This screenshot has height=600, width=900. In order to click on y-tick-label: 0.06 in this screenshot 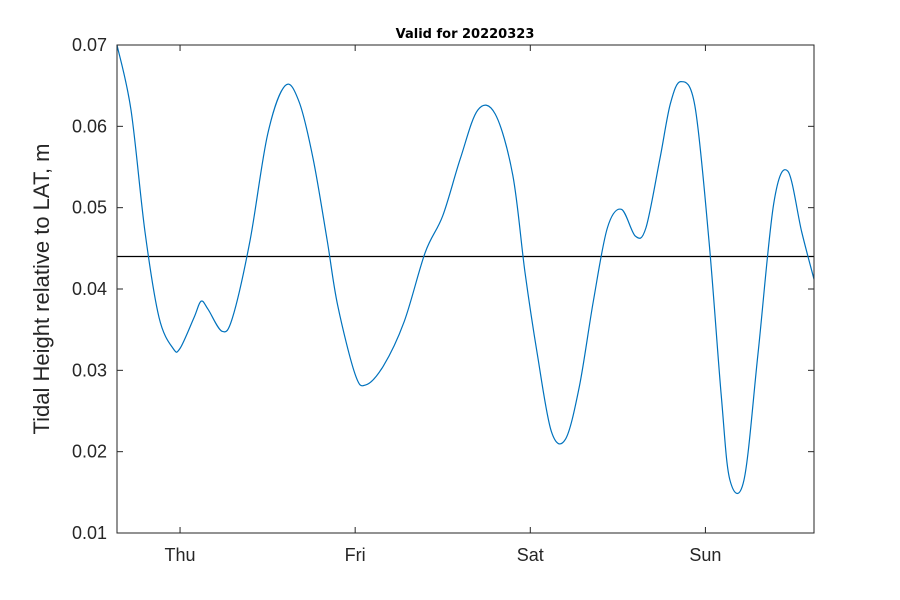, I will do `click(89, 126)`.